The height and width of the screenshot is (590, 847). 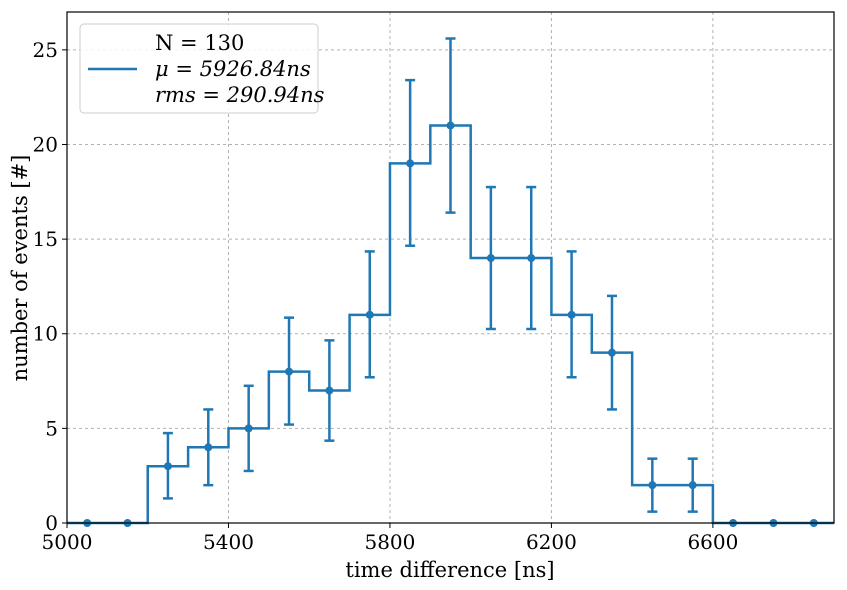 What do you see at coordinates (45, 239) in the screenshot?
I see `y-tick-label: 15` at bounding box center [45, 239].